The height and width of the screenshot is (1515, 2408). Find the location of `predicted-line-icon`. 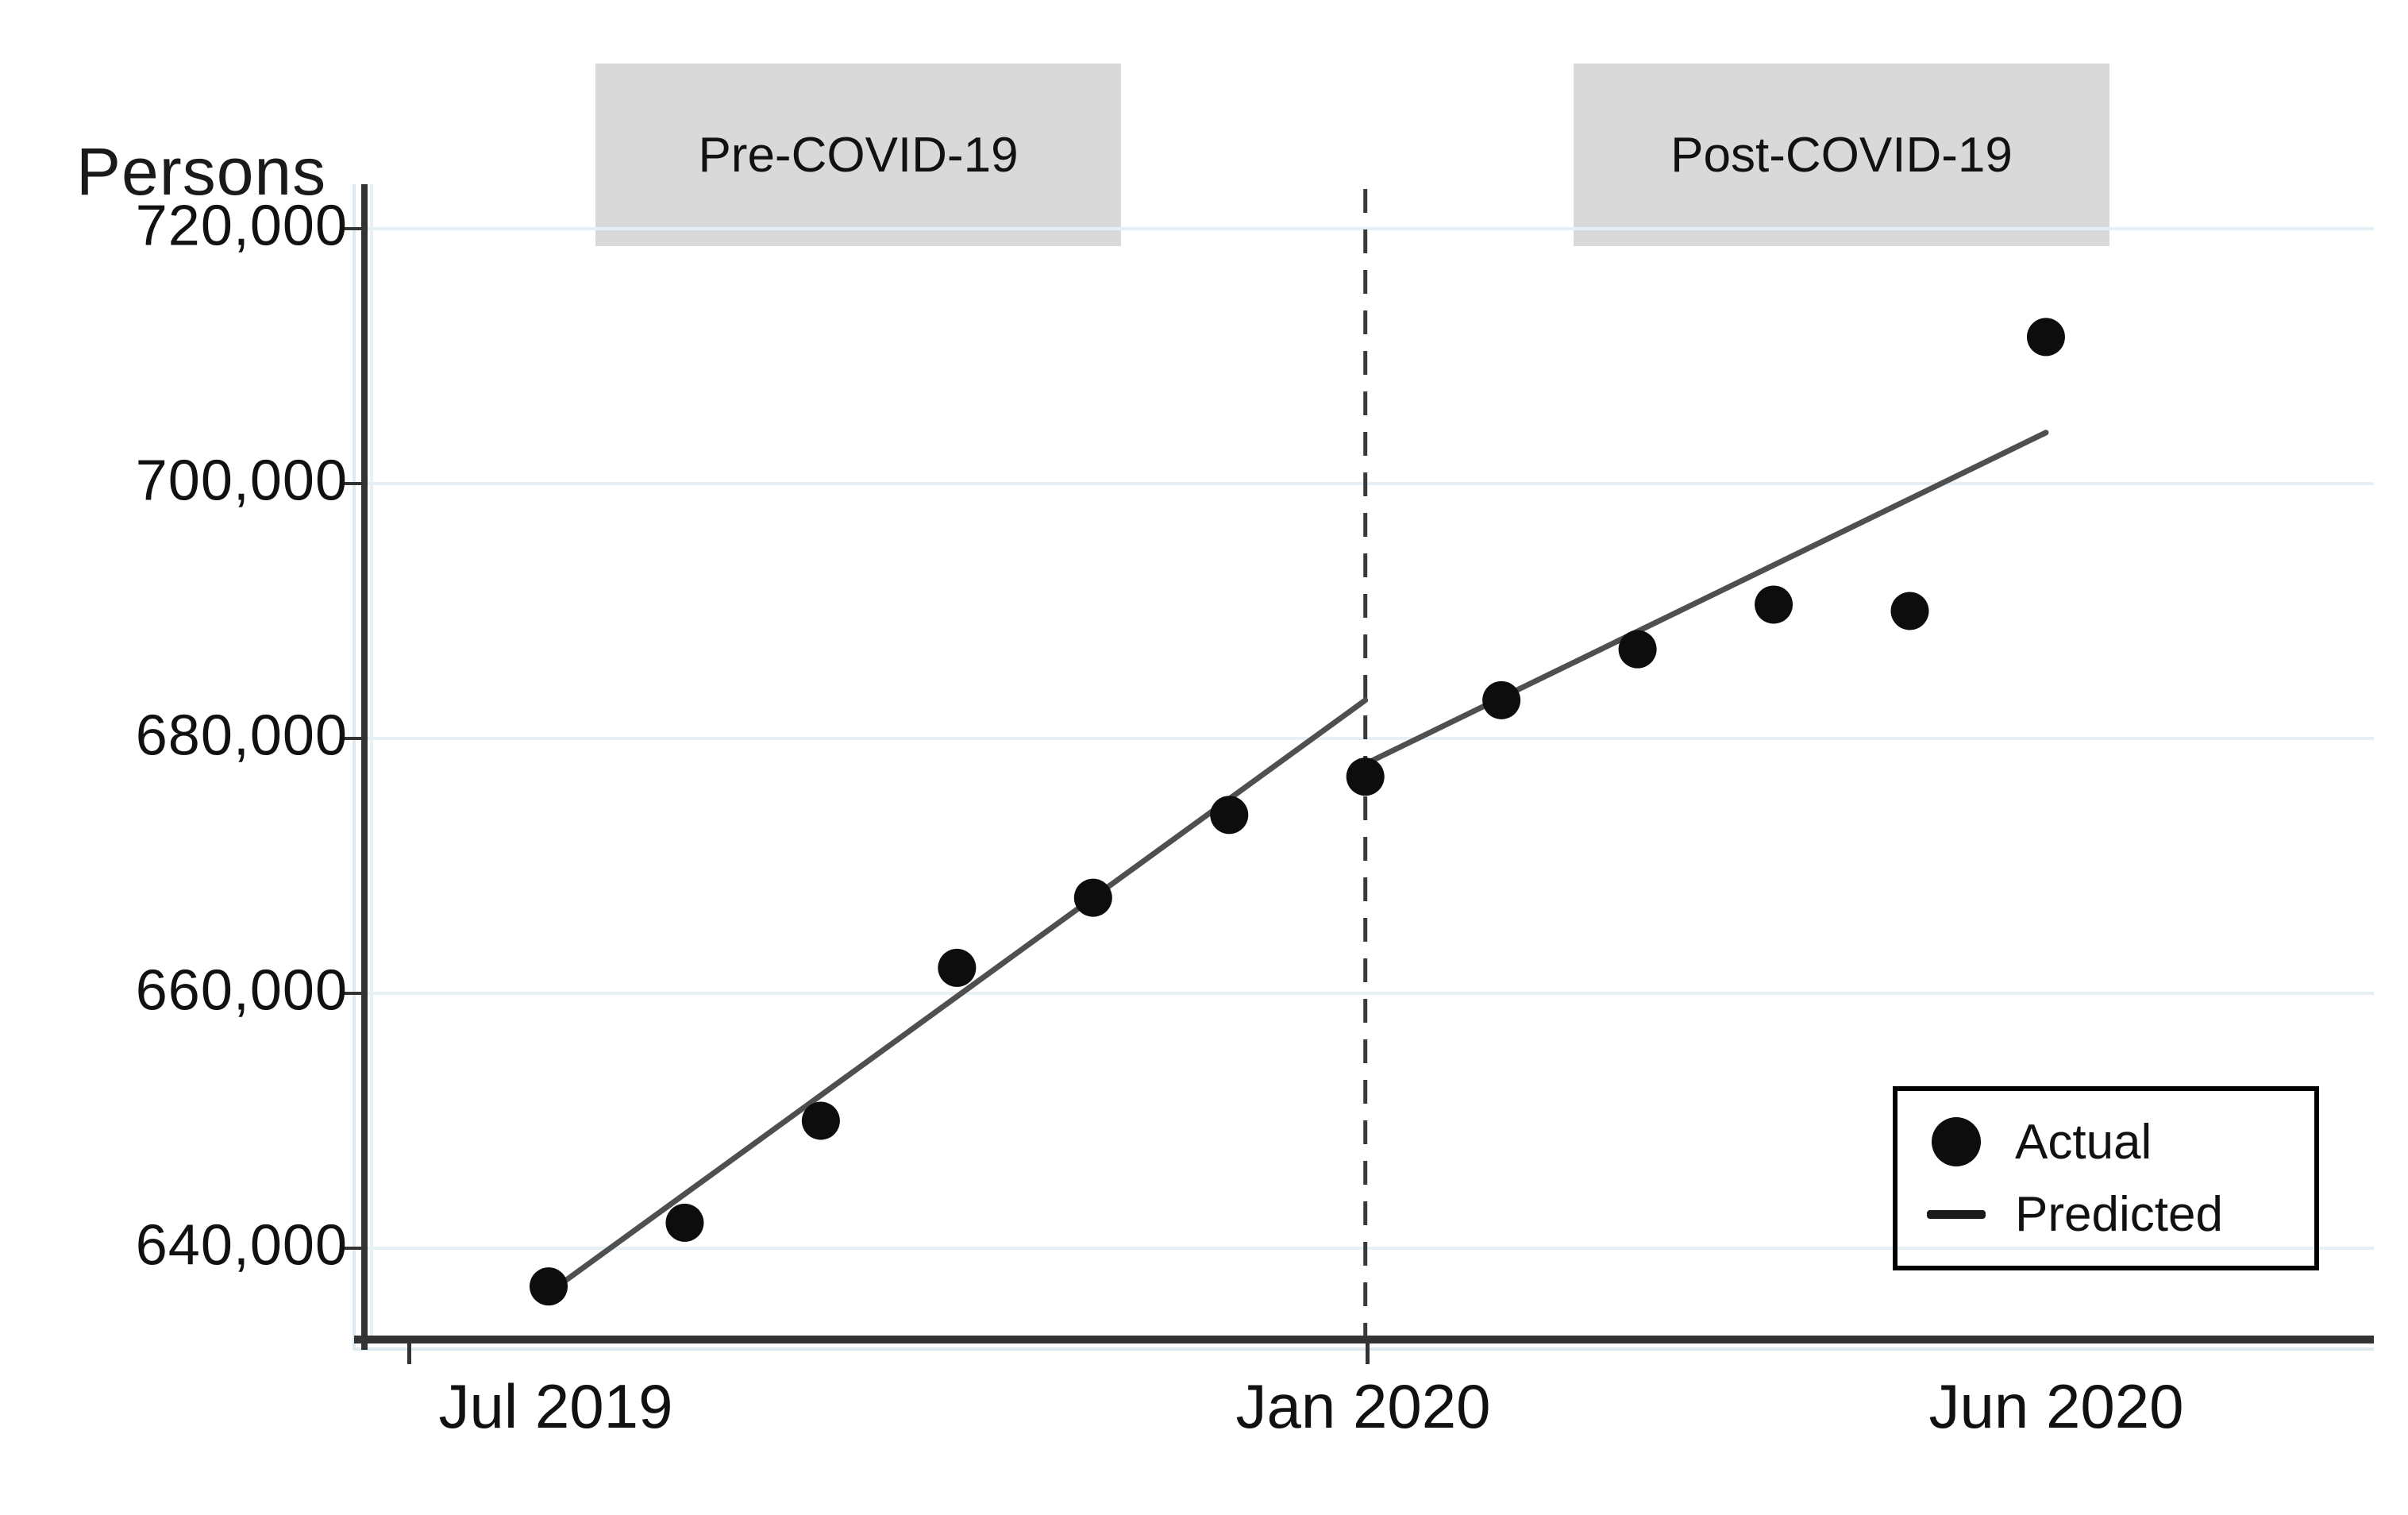

predicted-line-icon is located at coordinates (1956, 1215).